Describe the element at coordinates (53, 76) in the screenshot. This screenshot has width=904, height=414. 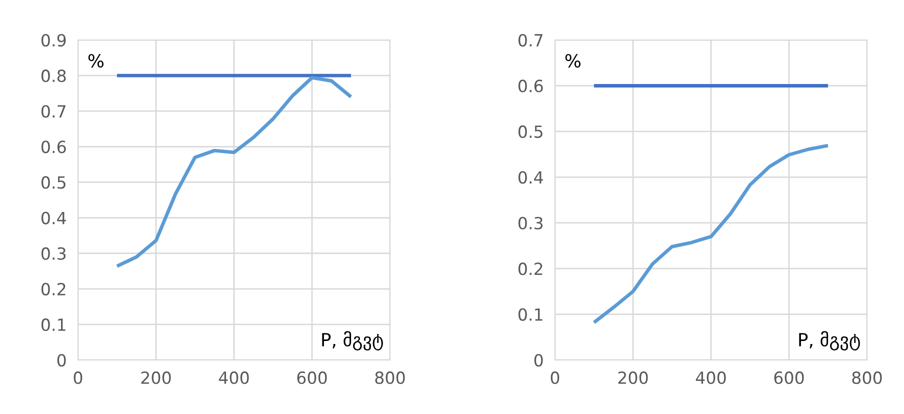
I see `y-tick-label: 0.8` at that location.